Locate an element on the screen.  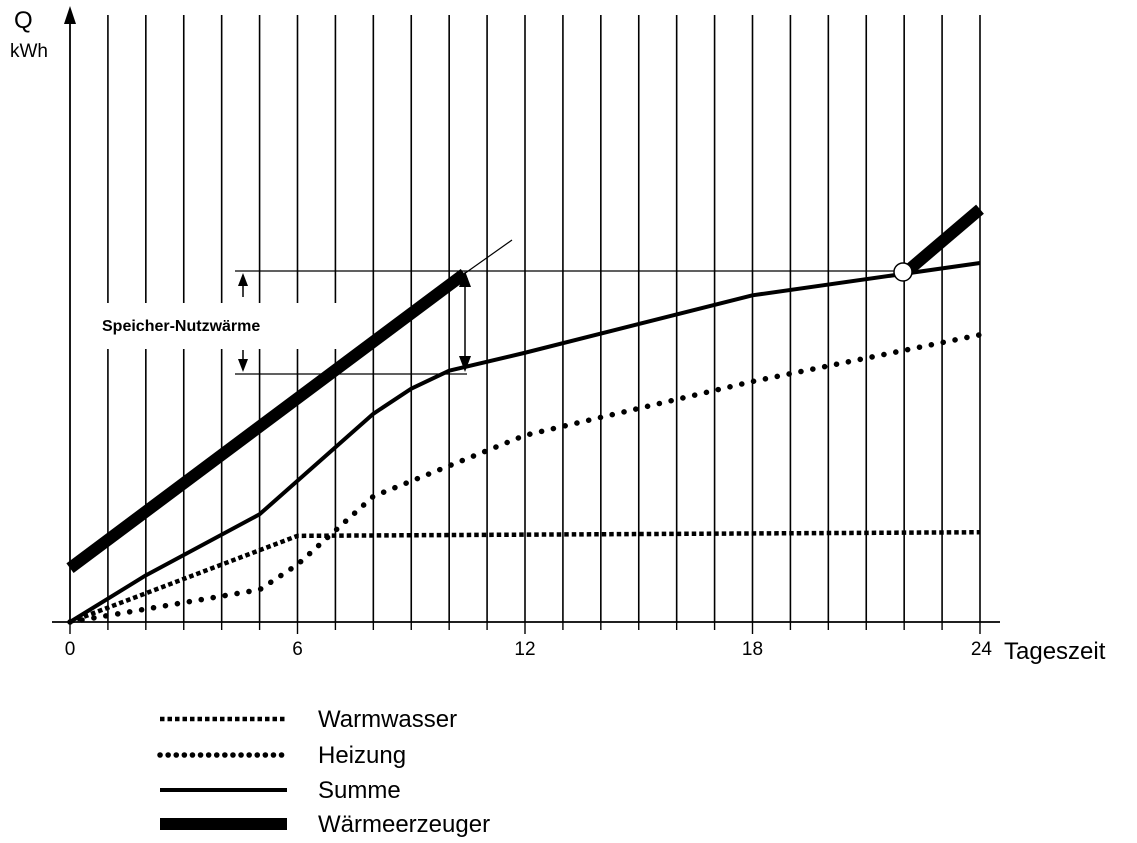
annotation-label: Speicher-Nutzwärme is located at coordinates (181, 326).